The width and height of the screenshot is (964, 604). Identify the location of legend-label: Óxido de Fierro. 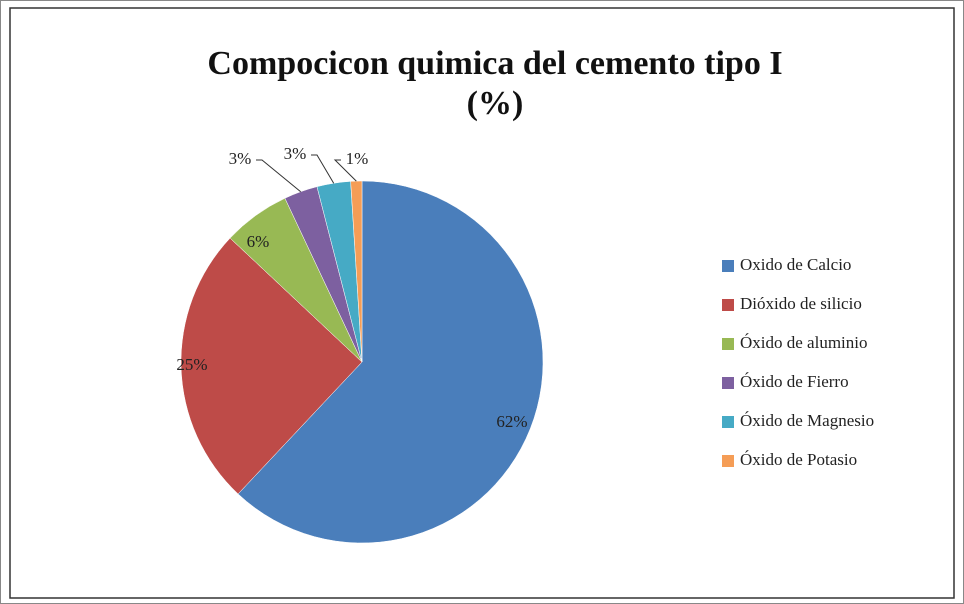
(794, 381).